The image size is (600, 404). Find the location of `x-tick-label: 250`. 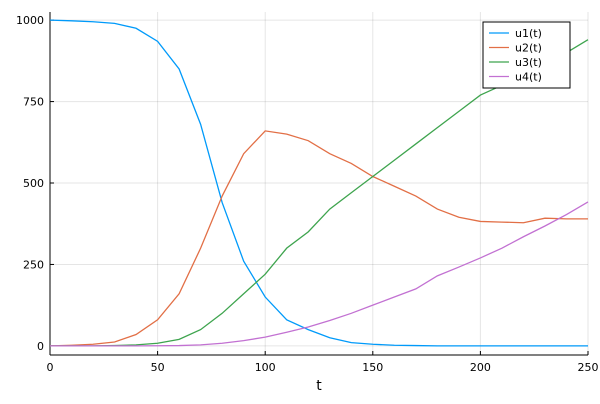

x-tick-label: 250 is located at coordinates (588, 367).